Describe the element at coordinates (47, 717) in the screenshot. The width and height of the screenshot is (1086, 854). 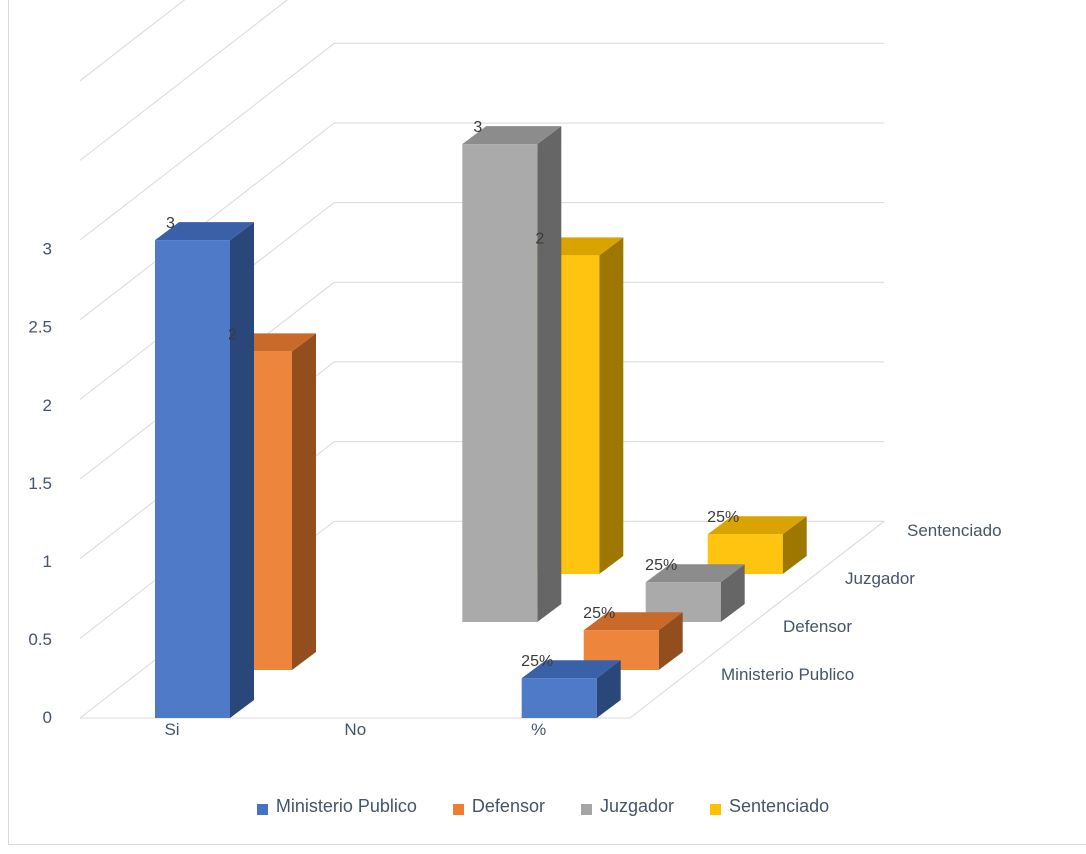
I see `y-tick-label: 0` at that location.